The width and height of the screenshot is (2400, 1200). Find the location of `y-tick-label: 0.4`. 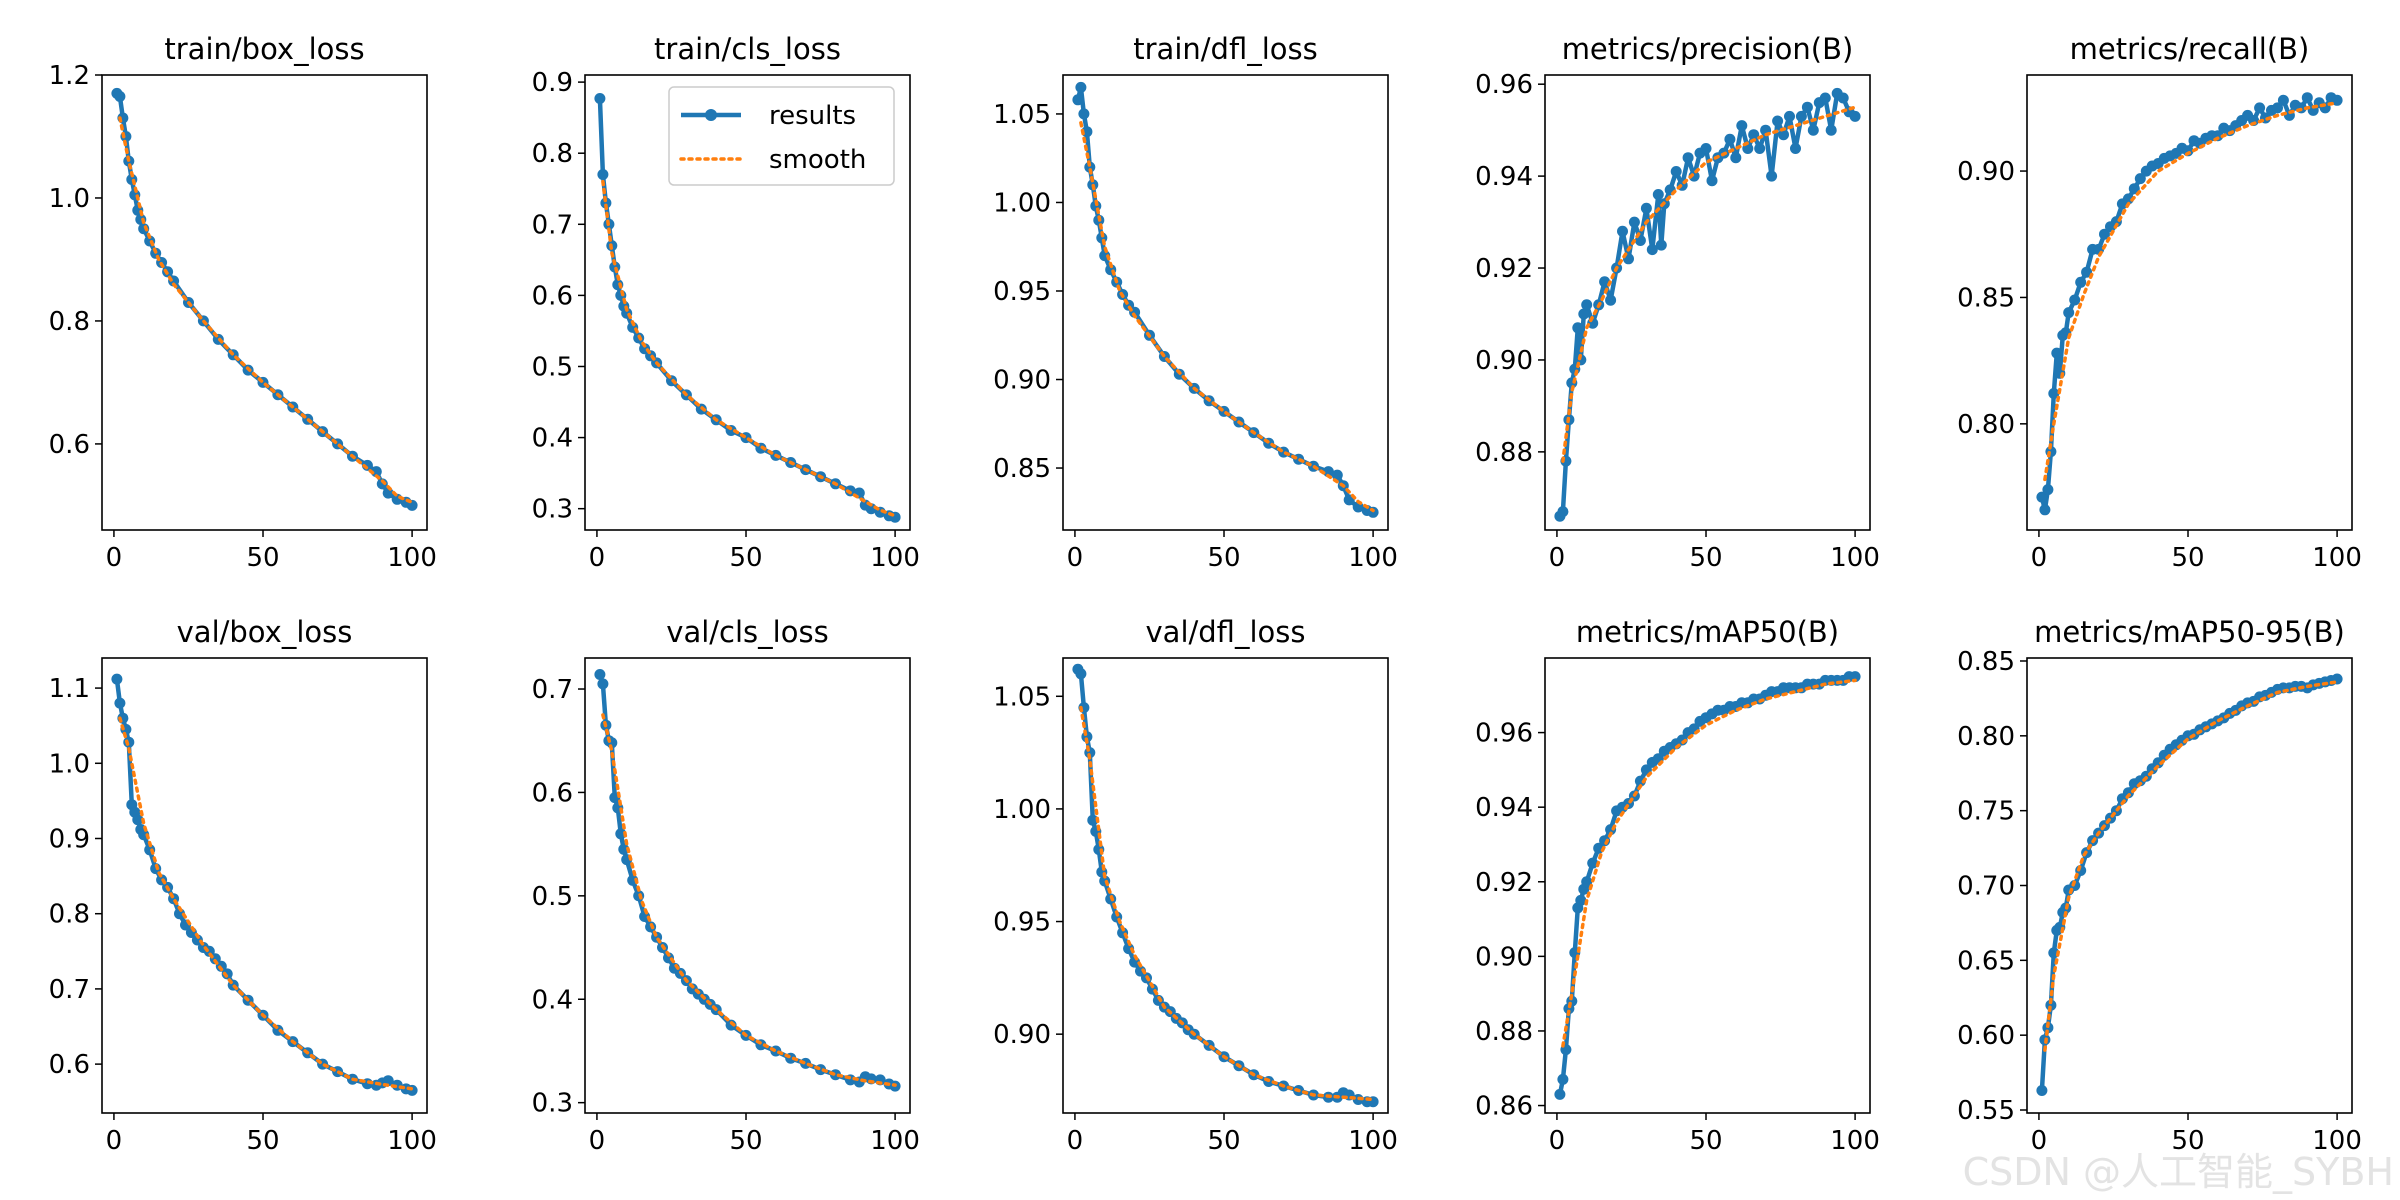

y-tick-label: 0.4 is located at coordinates (552, 439).